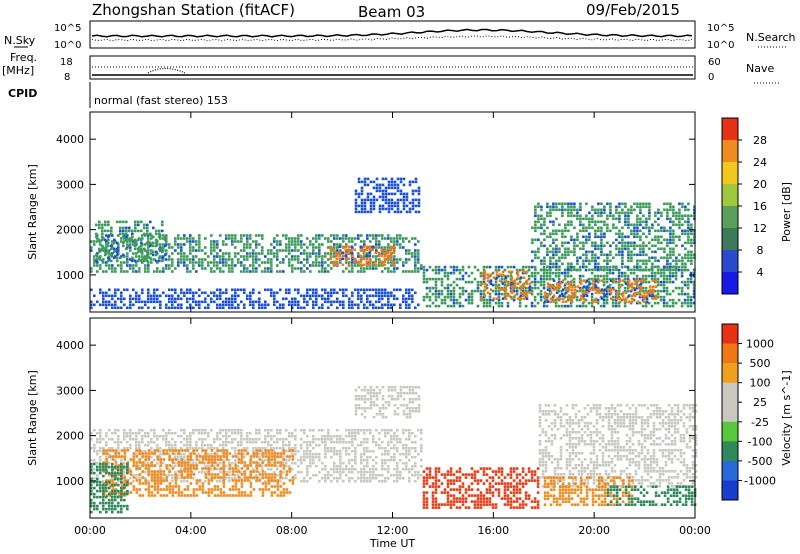 This screenshot has height=554, width=800. I want to click on velocity-ytick-label: 2000, so click(70, 436).